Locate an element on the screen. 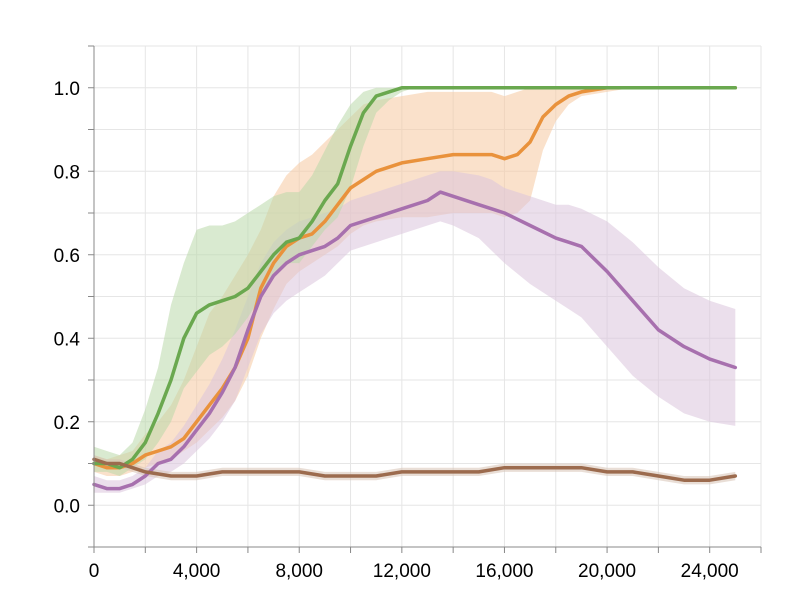 The image size is (788, 602). y-tick-label: 0.2 is located at coordinates (67, 423).